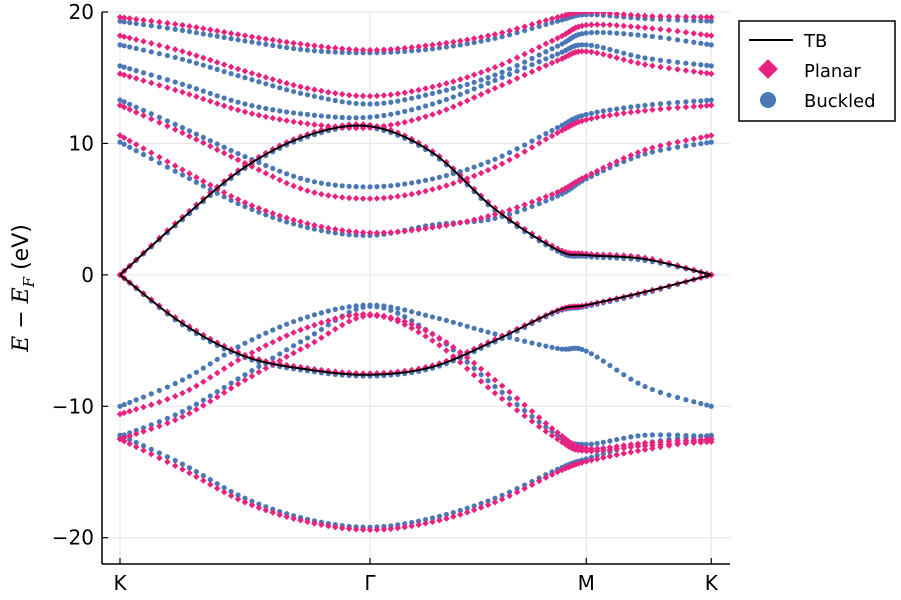  Describe the element at coordinates (81, 143) in the screenshot. I see `y-tick-label: 10` at that location.